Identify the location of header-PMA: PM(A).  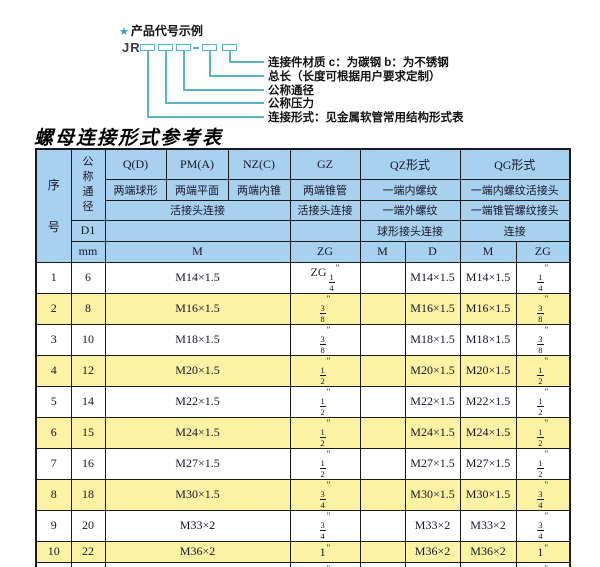
(197, 164).